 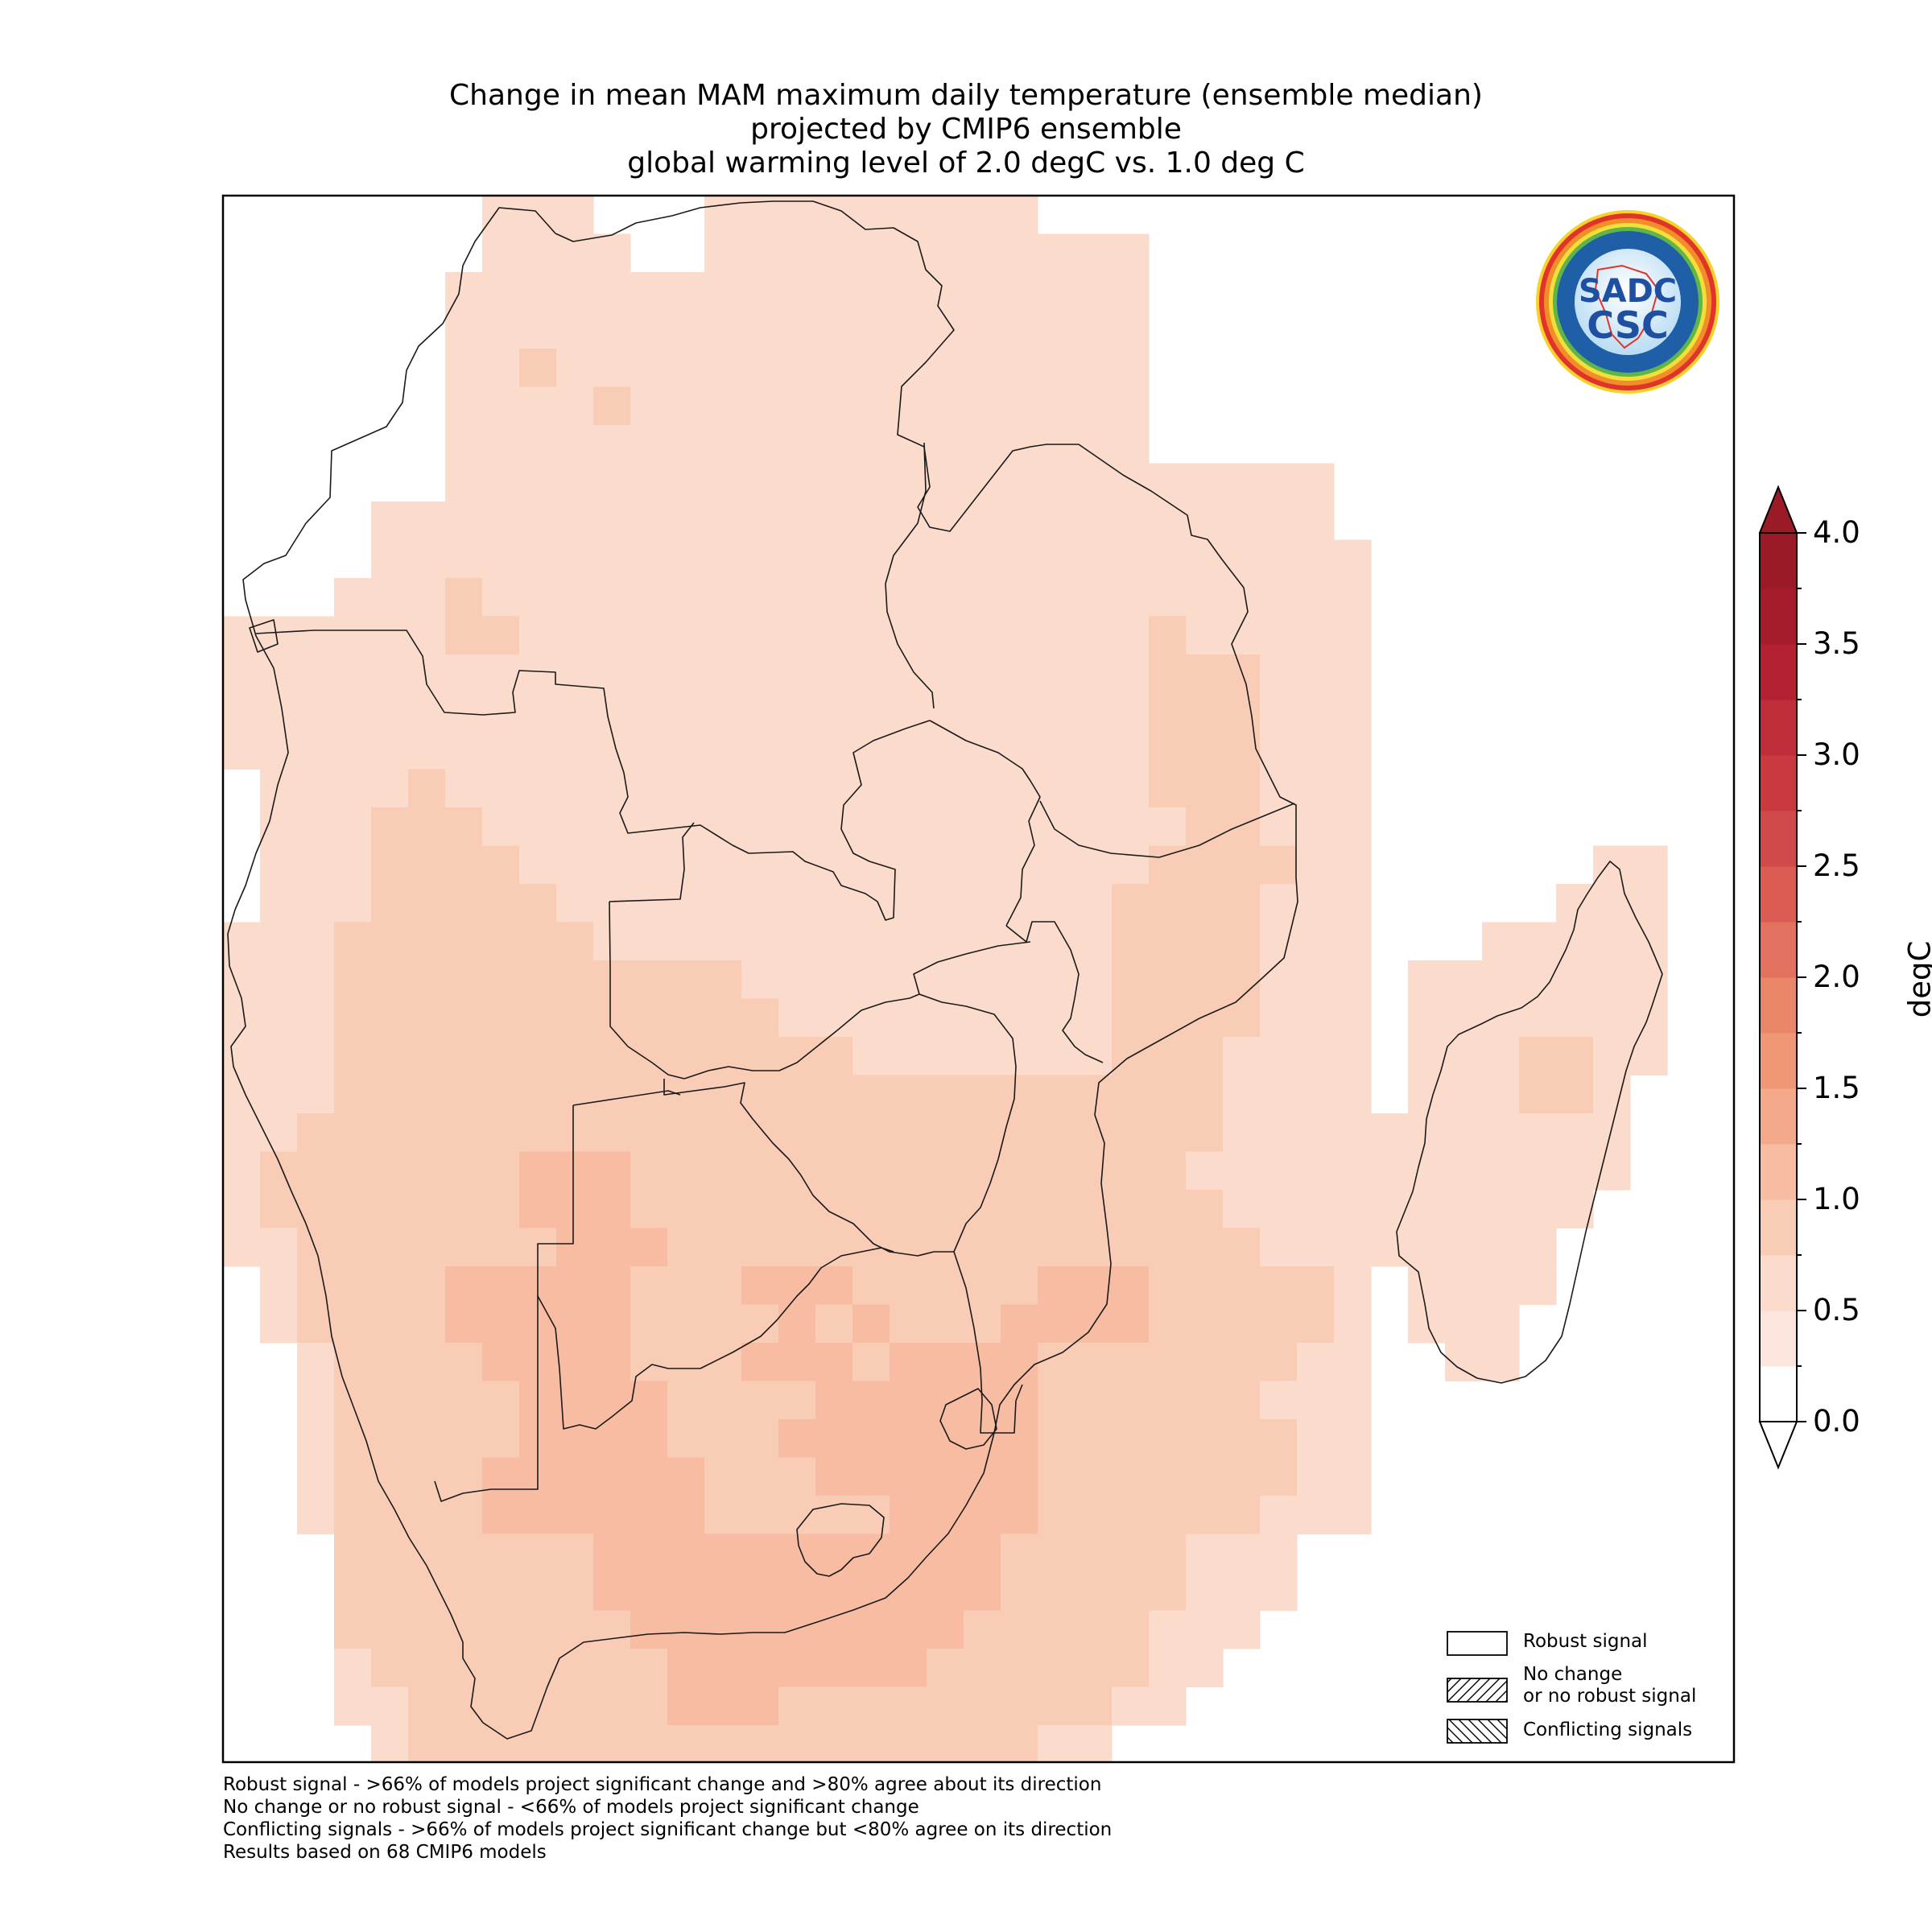 What do you see at coordinates (1778, 1339) in the screenshot?
I see `colorbar-segment` at bounding box center [1778, 1339].